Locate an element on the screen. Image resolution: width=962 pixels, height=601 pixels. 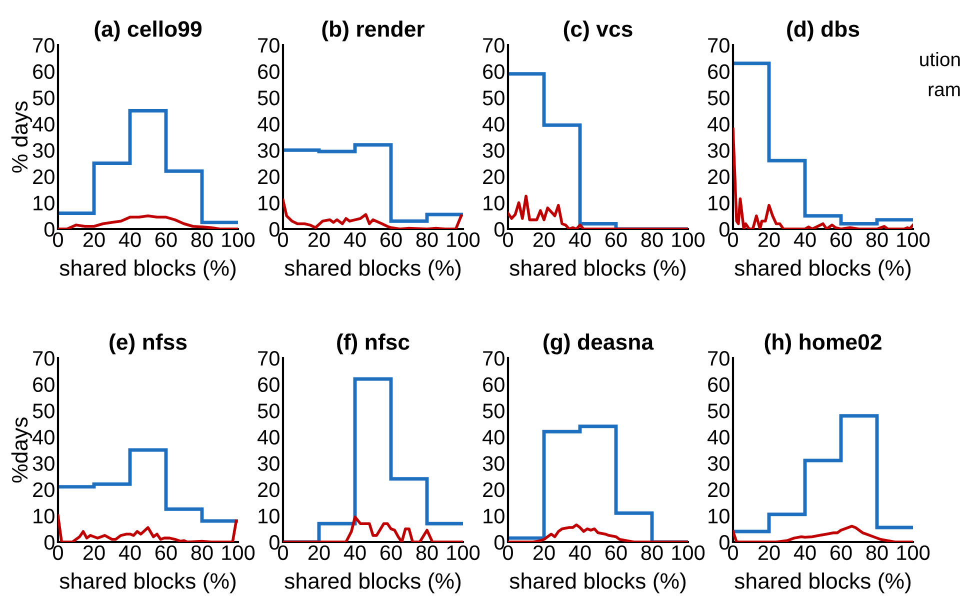
chart-title: (b) render is located at coordinates (373, 31).